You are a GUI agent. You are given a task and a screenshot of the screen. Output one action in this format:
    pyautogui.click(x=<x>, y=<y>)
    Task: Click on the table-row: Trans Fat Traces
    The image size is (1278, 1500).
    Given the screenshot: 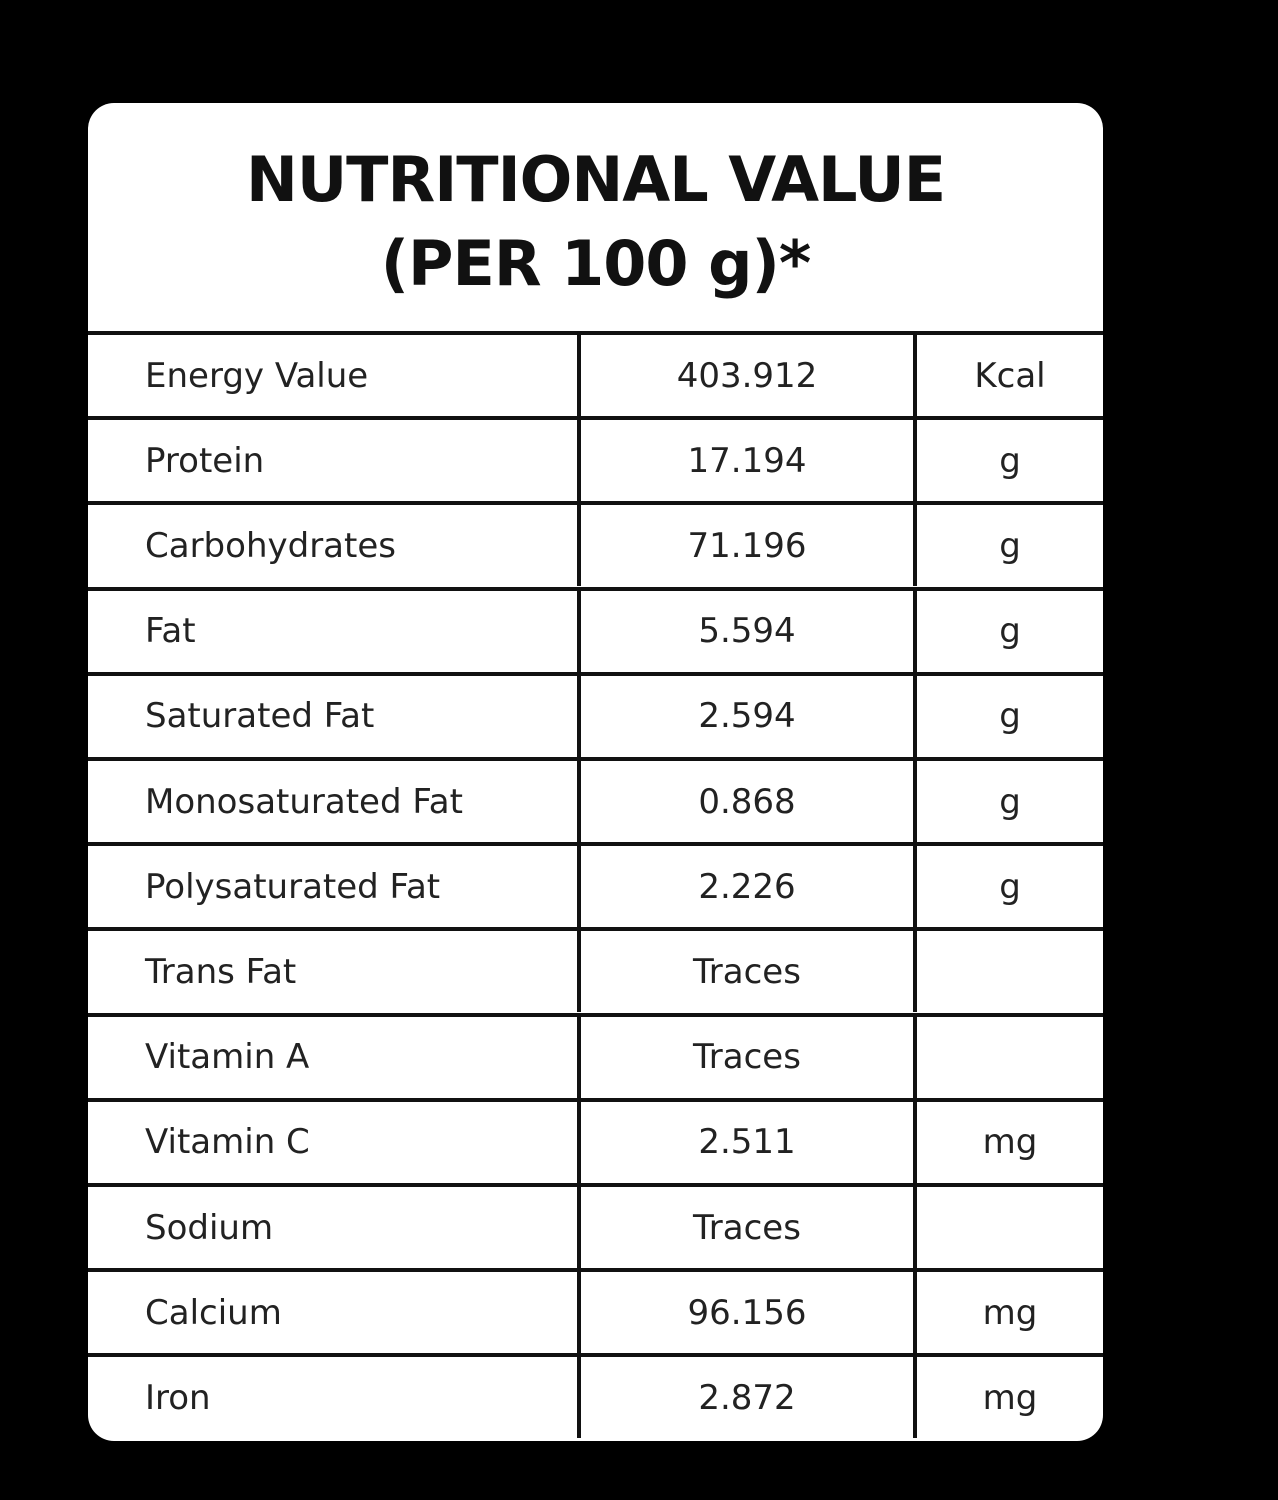 What is the action you would take?
    pyautogui.click(x=595, y=970)
    